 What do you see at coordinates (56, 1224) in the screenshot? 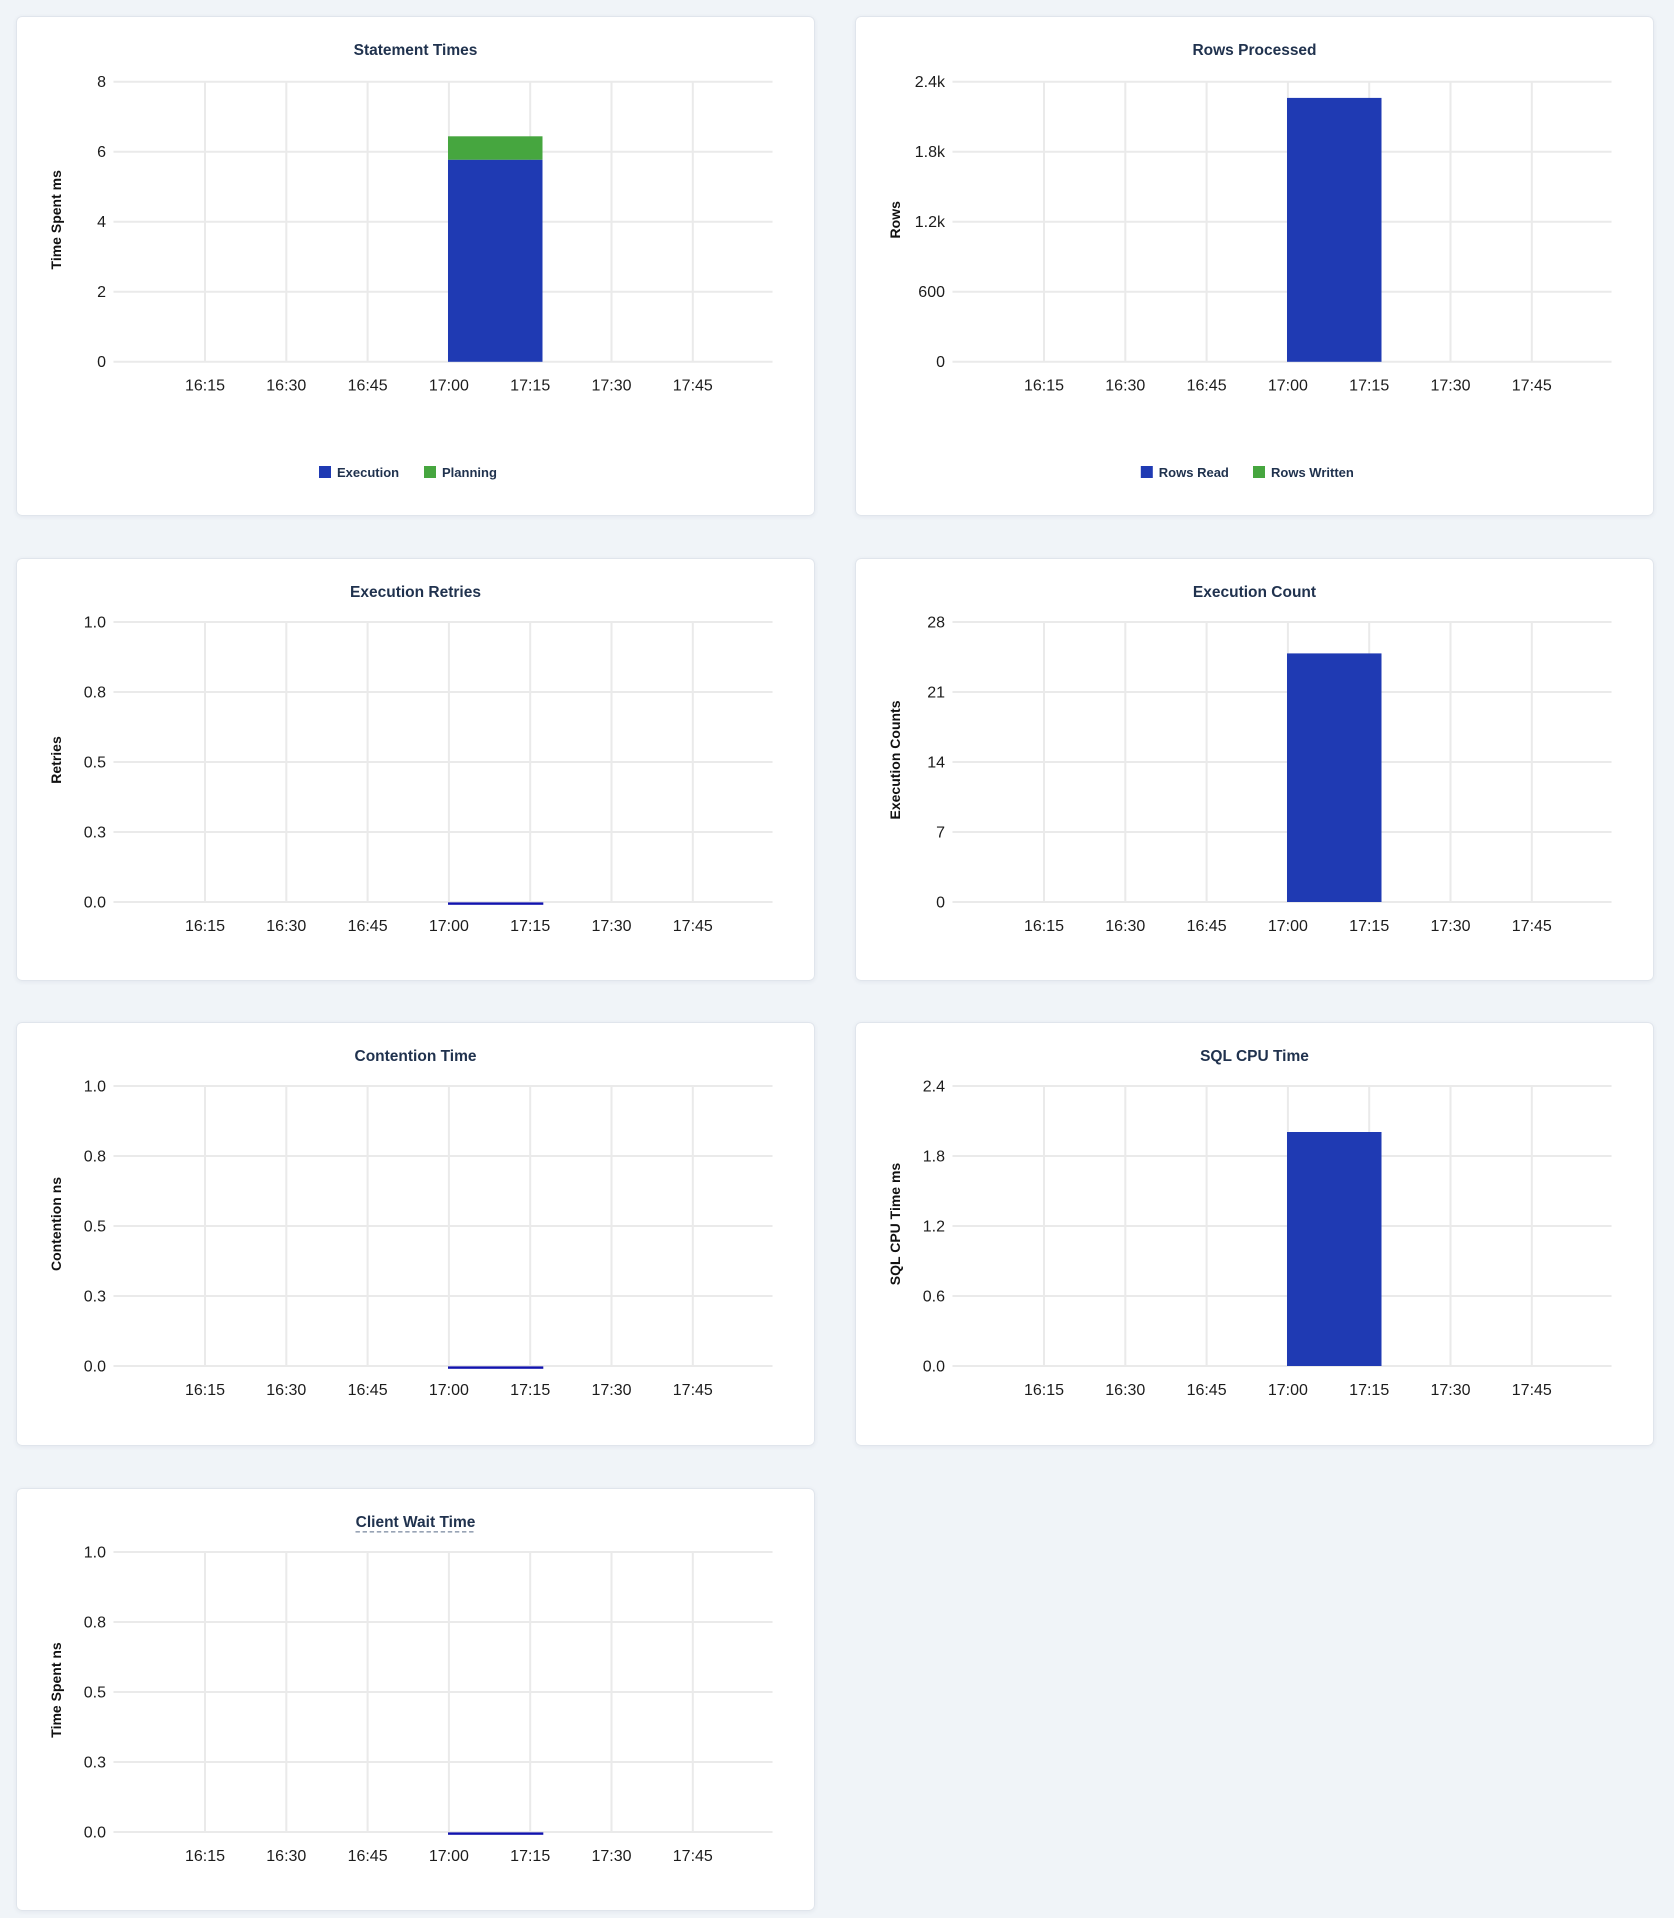
I see `svg-text: Contention ns` at bounding box center [56, 1224].